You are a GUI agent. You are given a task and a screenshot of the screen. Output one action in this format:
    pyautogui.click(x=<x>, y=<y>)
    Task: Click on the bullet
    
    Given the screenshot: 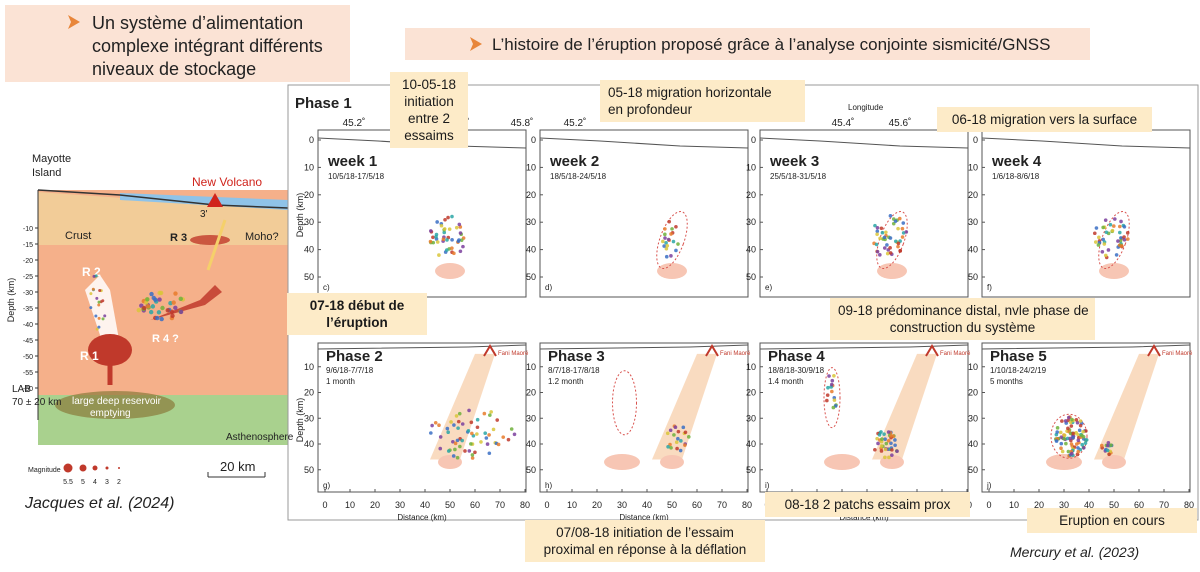 What is the action you would take?
    pyautogui.click(x=476, y=44)
    